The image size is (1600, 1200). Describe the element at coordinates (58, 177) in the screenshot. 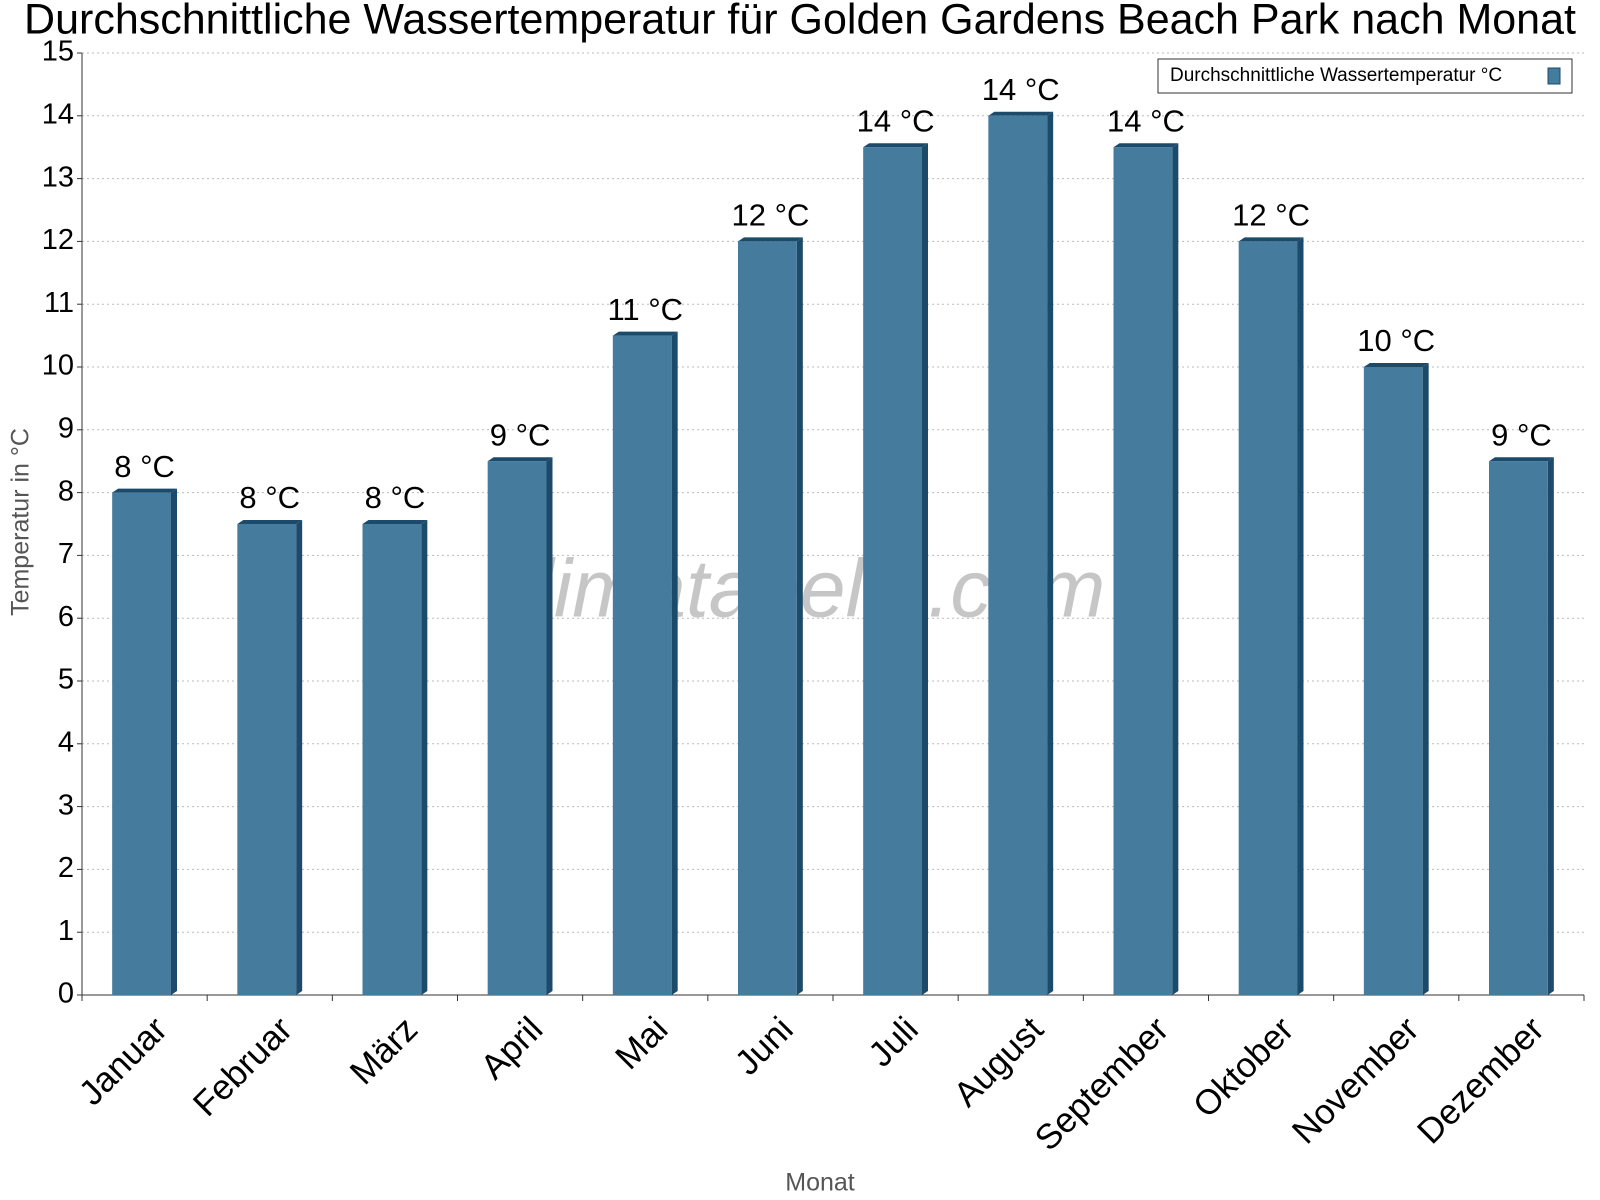

I see `y-tick-label: 13` at that location.